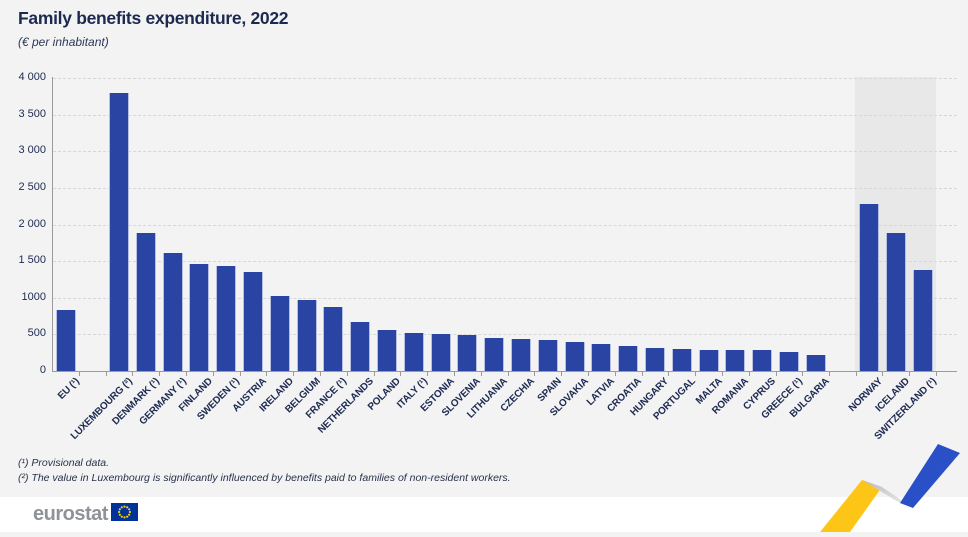 The image size is (968, 537). What do you see at coordinates (922, 320) in the screenshot?
I see `bar-switzerland` at bounding box center [922, 320].